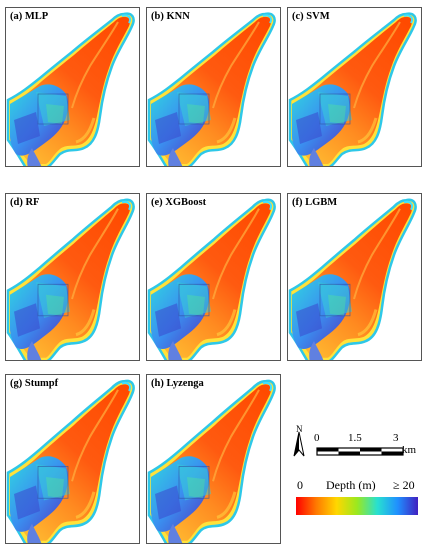 The width and height of the screenshot is (428, 550). What do you see at coordinates (409, 450) in the screenshot?
I see `scale-unit: km` at bounding box center [409, 450].